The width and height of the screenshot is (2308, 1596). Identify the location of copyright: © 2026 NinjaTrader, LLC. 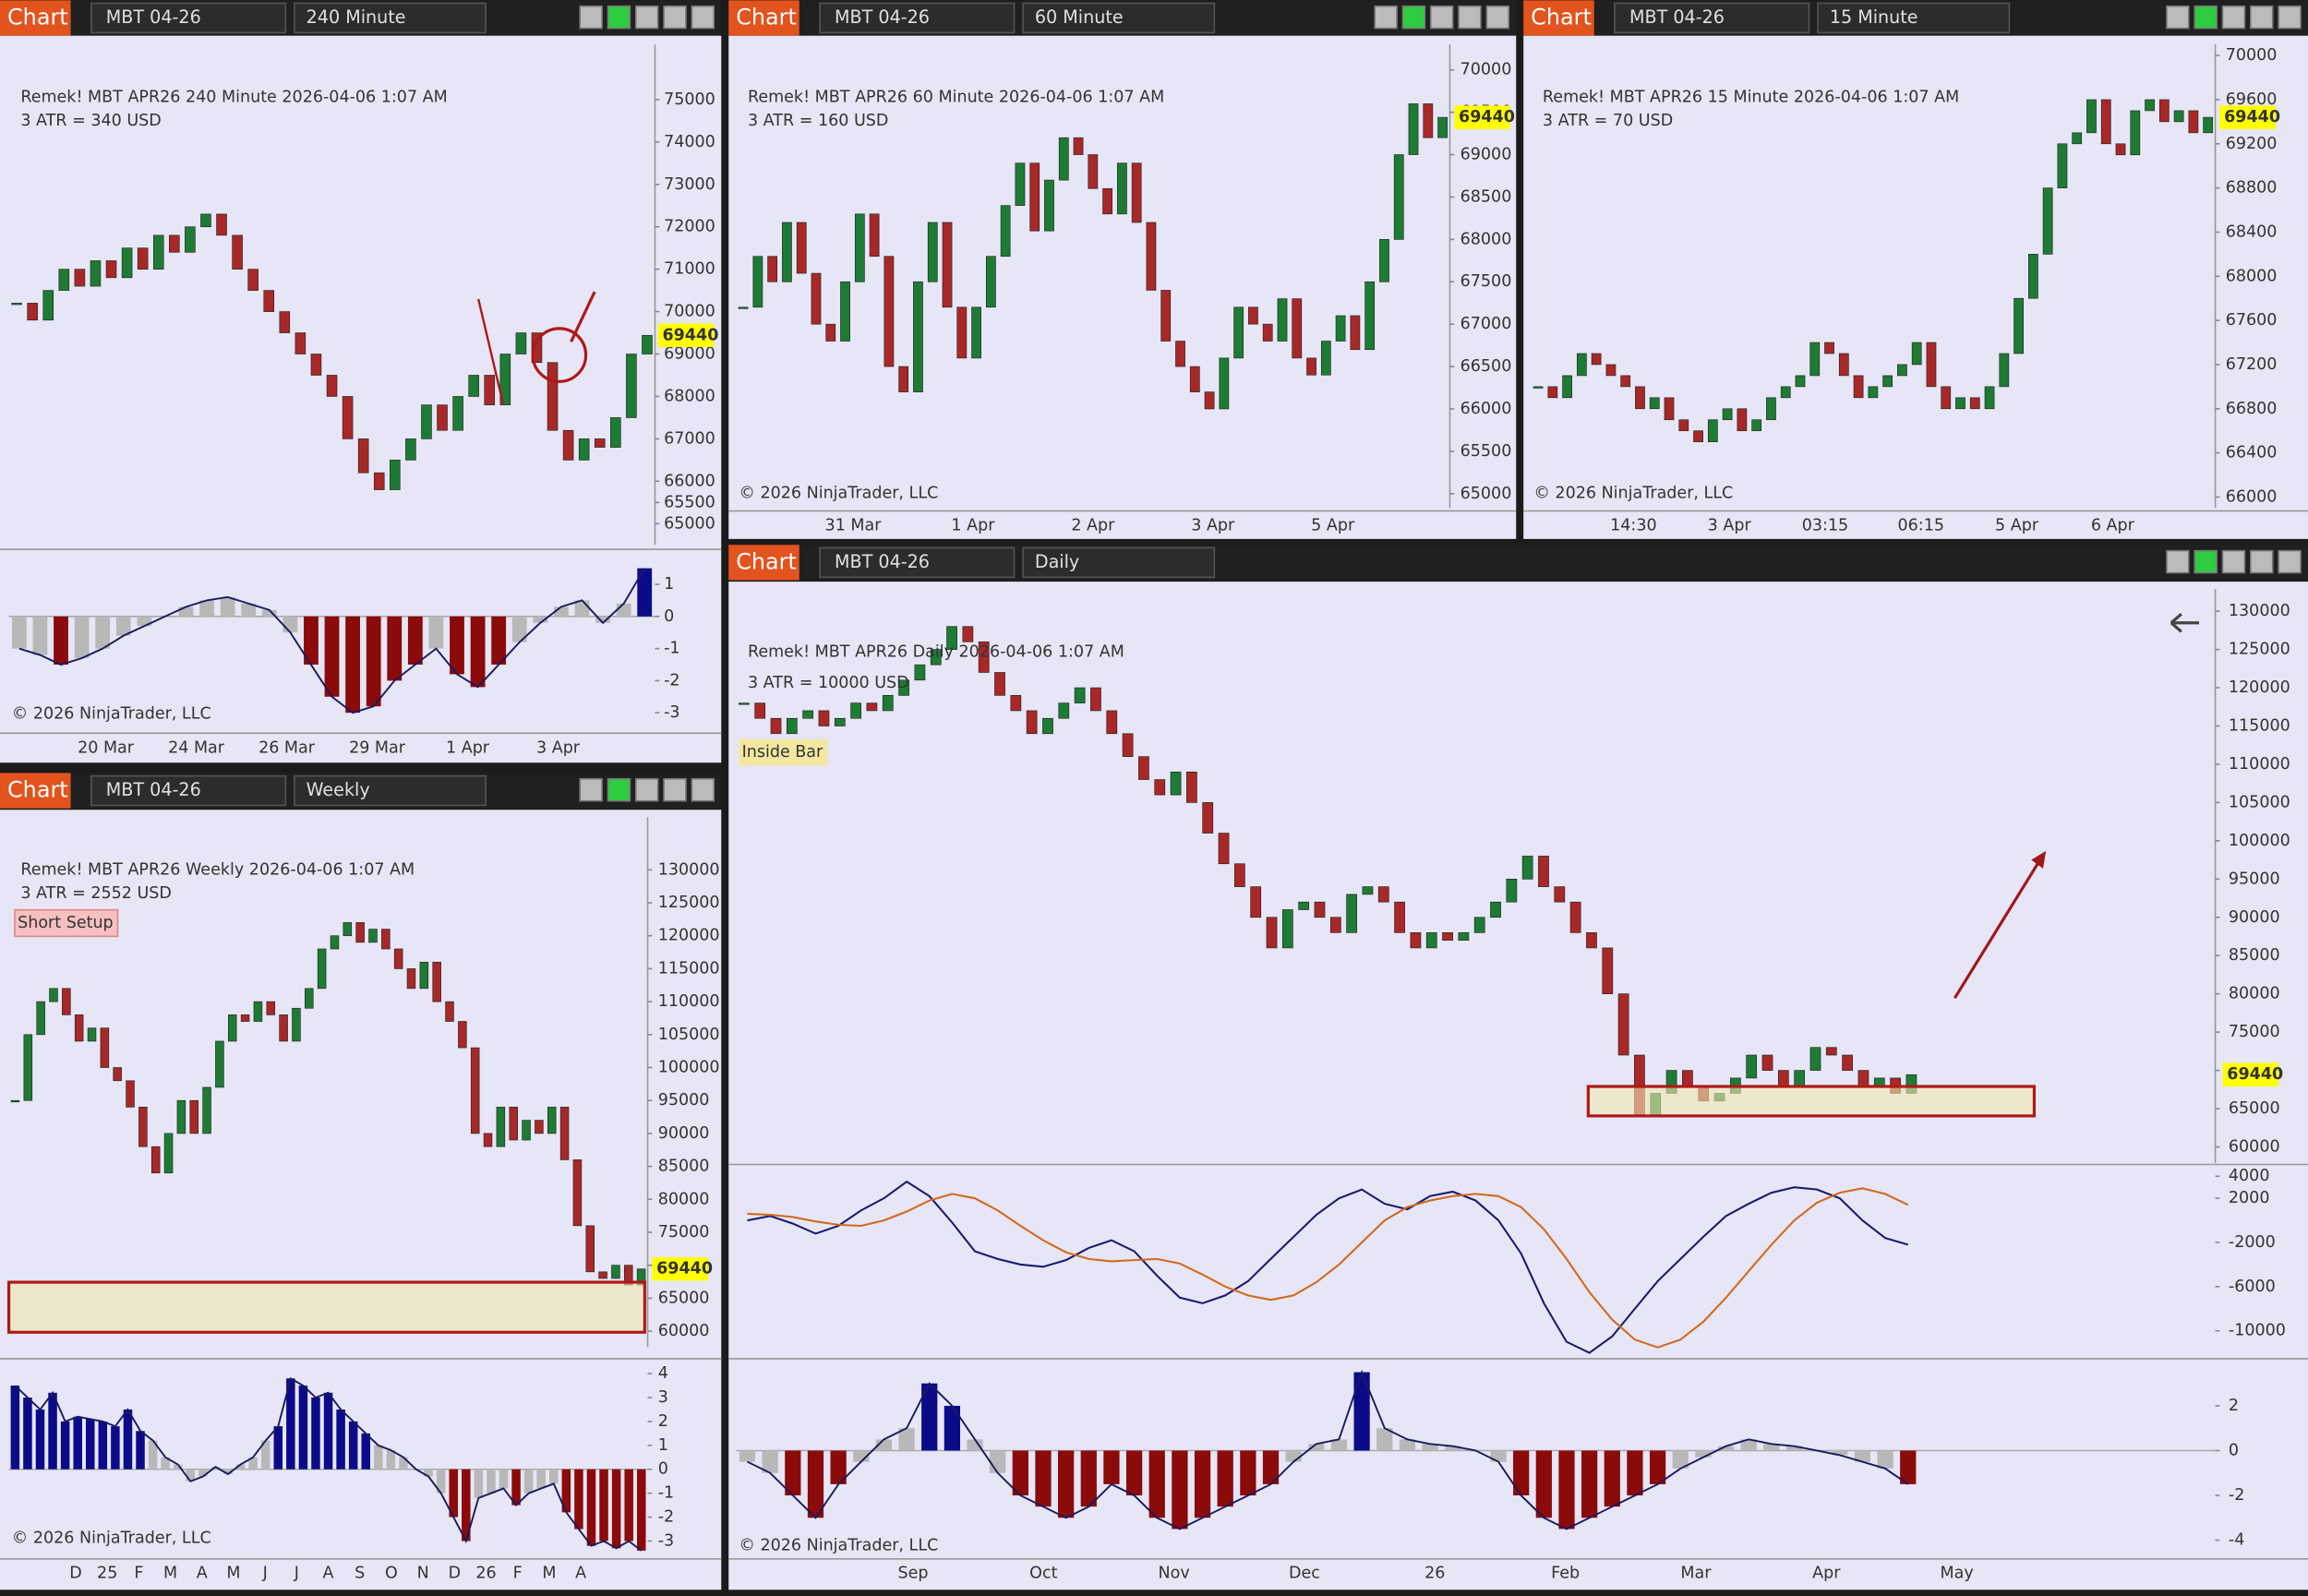
(111, 1538).